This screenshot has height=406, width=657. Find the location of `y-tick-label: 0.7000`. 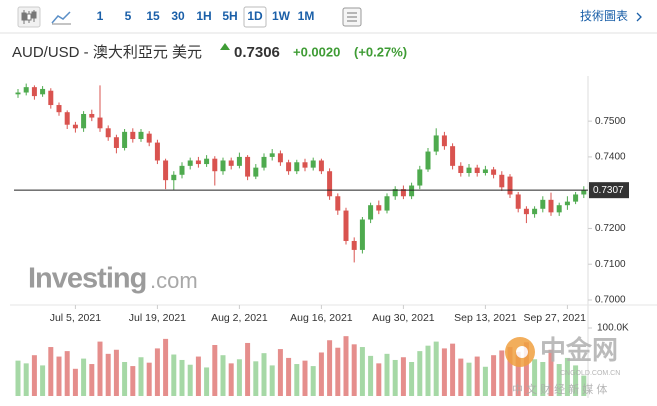

y-tick-label: 0.7000 is located at coordinates (610, 300).